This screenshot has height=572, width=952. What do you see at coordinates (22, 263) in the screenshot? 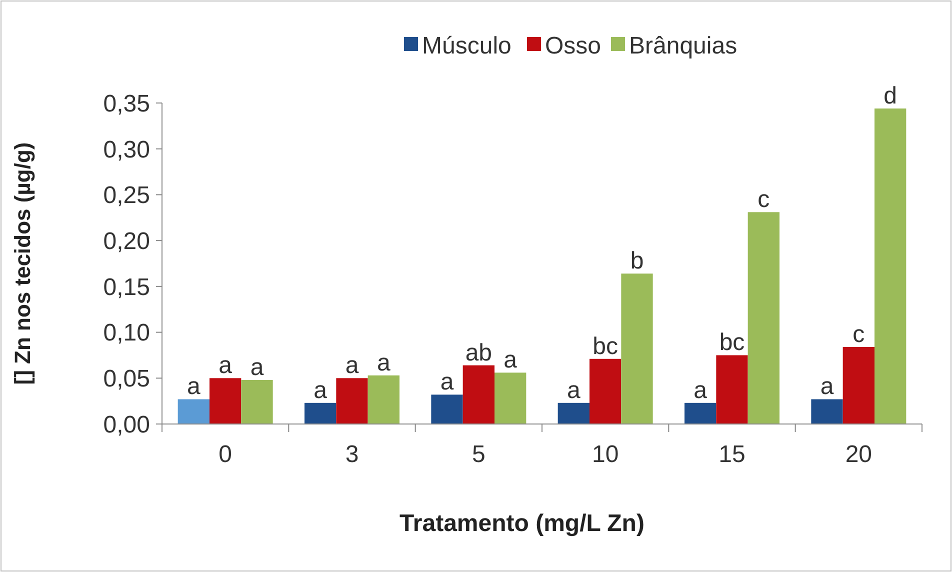
I see `y-axis-title: [] Zn nos tecidos (µg/g)` at bounding box center [22, 263].